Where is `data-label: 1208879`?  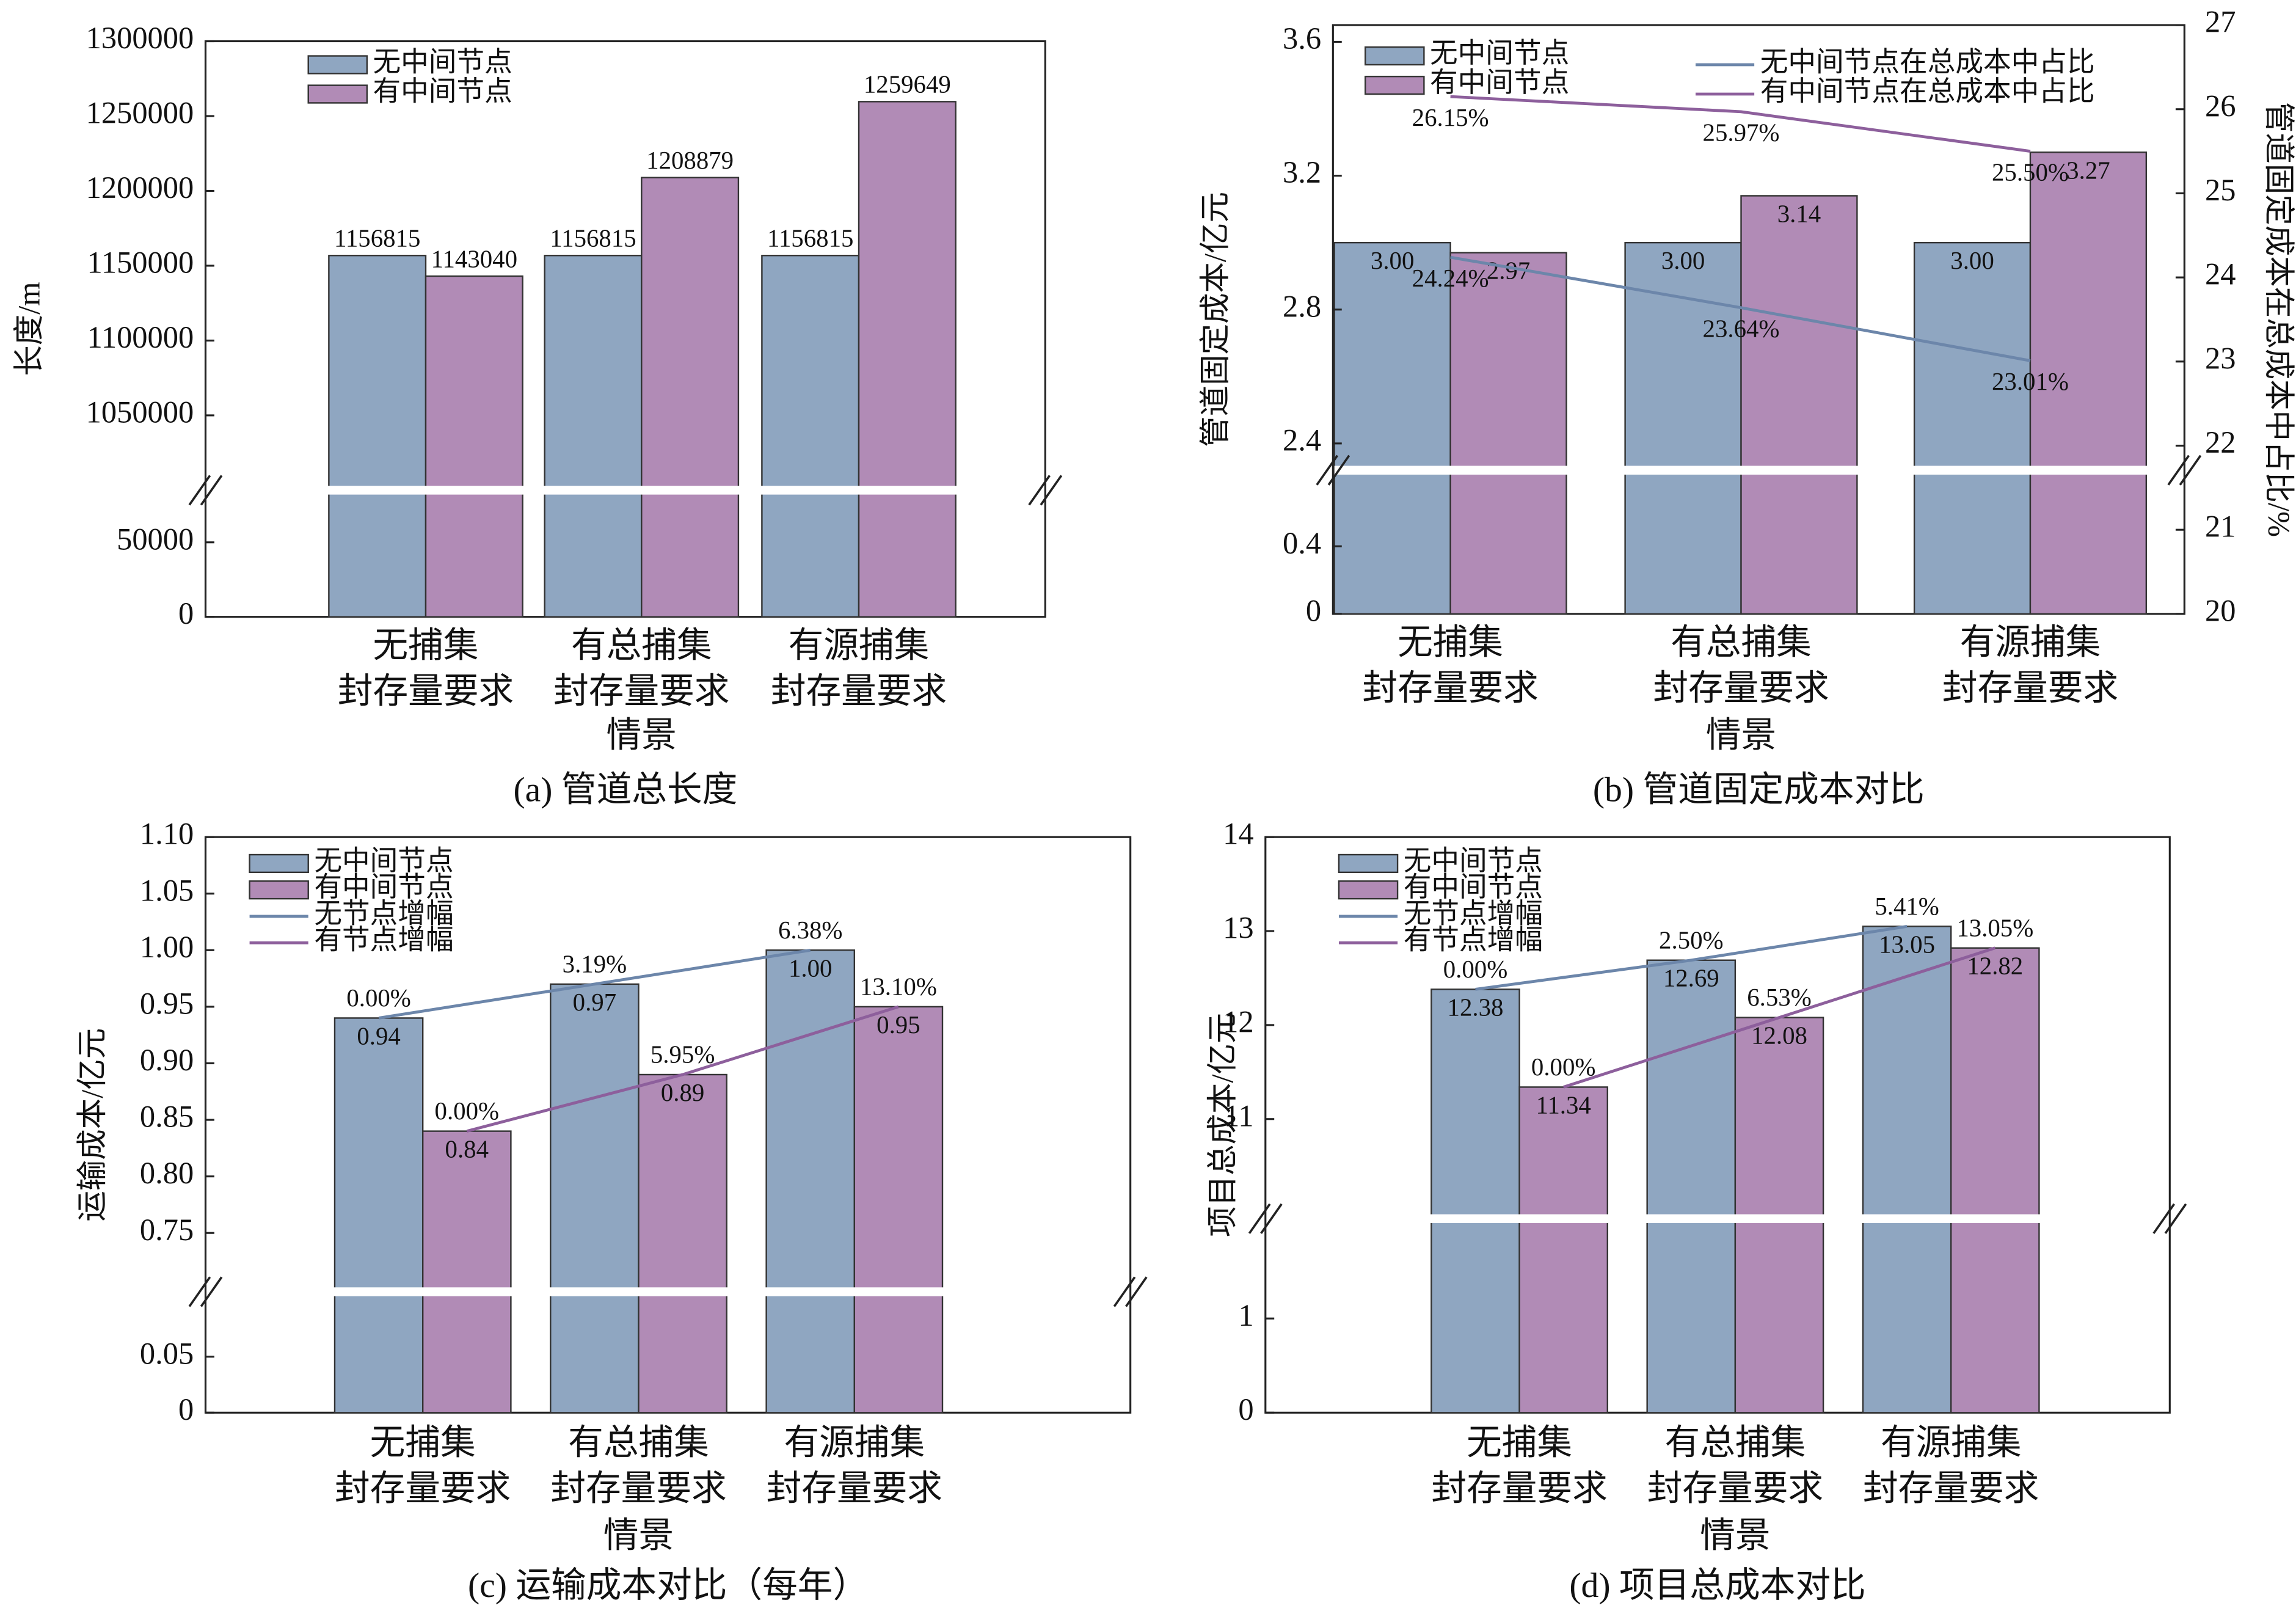
data-label: 1208879 is located at coordinates (690, 160).